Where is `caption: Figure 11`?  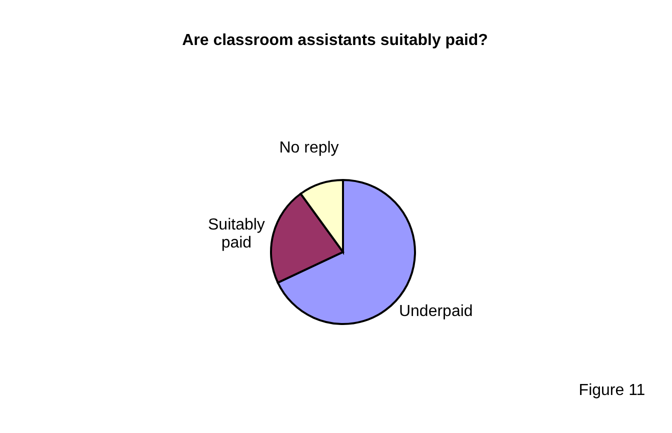
caption: Figure 11 is located at coordinates (612, 390).